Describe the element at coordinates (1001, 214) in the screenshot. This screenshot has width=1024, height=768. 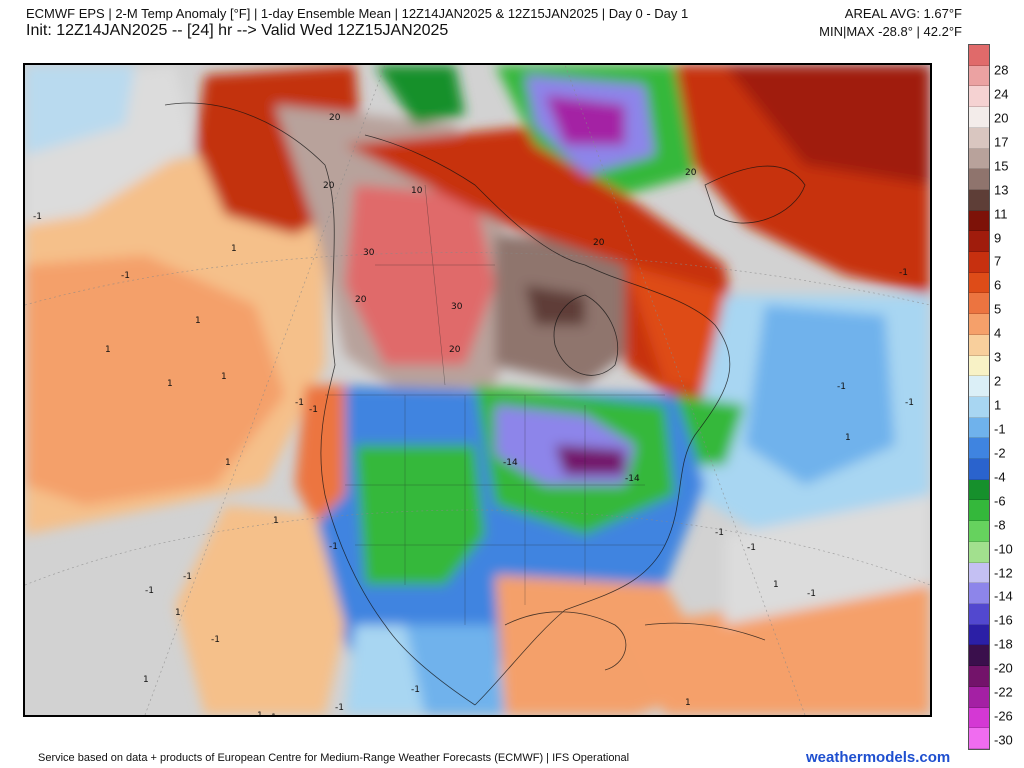
I see `color-scale-label: 11` at that location.